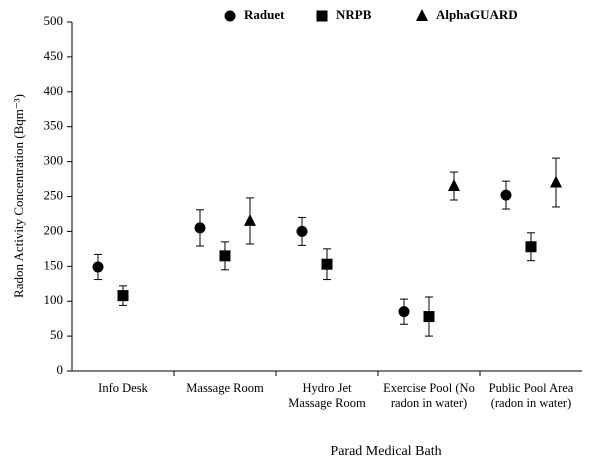 The image size is (596, 464). What do you see at coordinates (327, 395) in the screenshot?
I see `x-tick-label: Hydro Jet Massage Room` at bounding box center [327, 395].